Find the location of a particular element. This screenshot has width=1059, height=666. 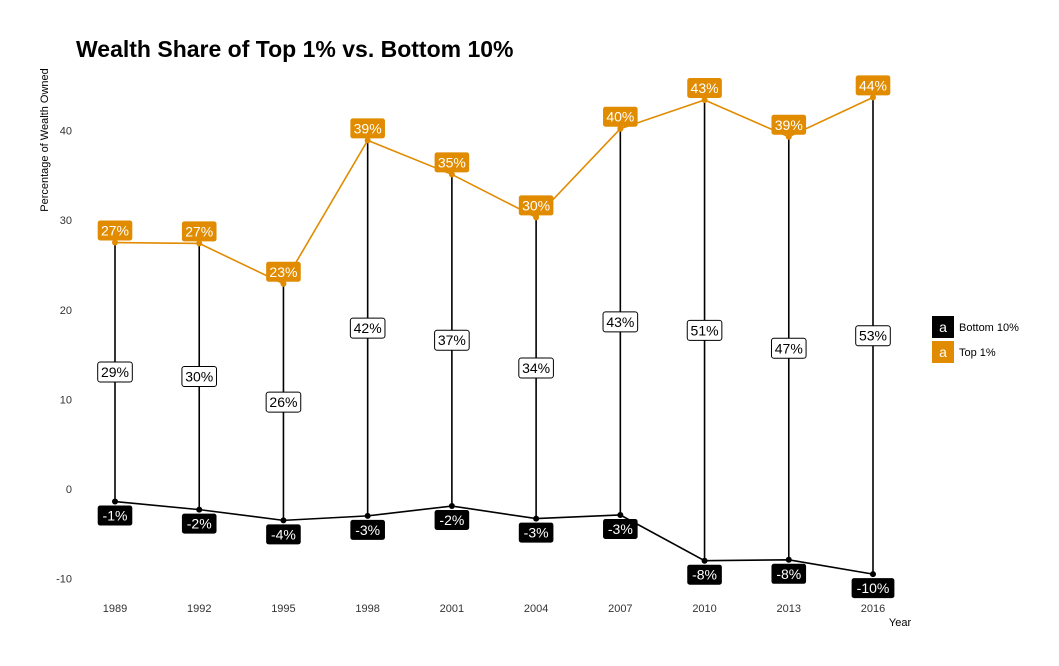

gap-label-text: 37% is located at coordinates (452, 340).